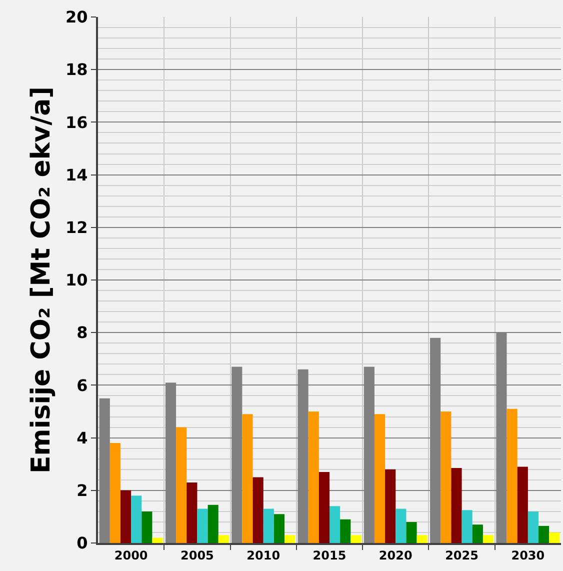 The width and height of the screenshot is (563, 571). What do you see at coordinates (461, 555) in the screenshot?
I see `x-tick-label: 2025` at bounding box center [461, 555].